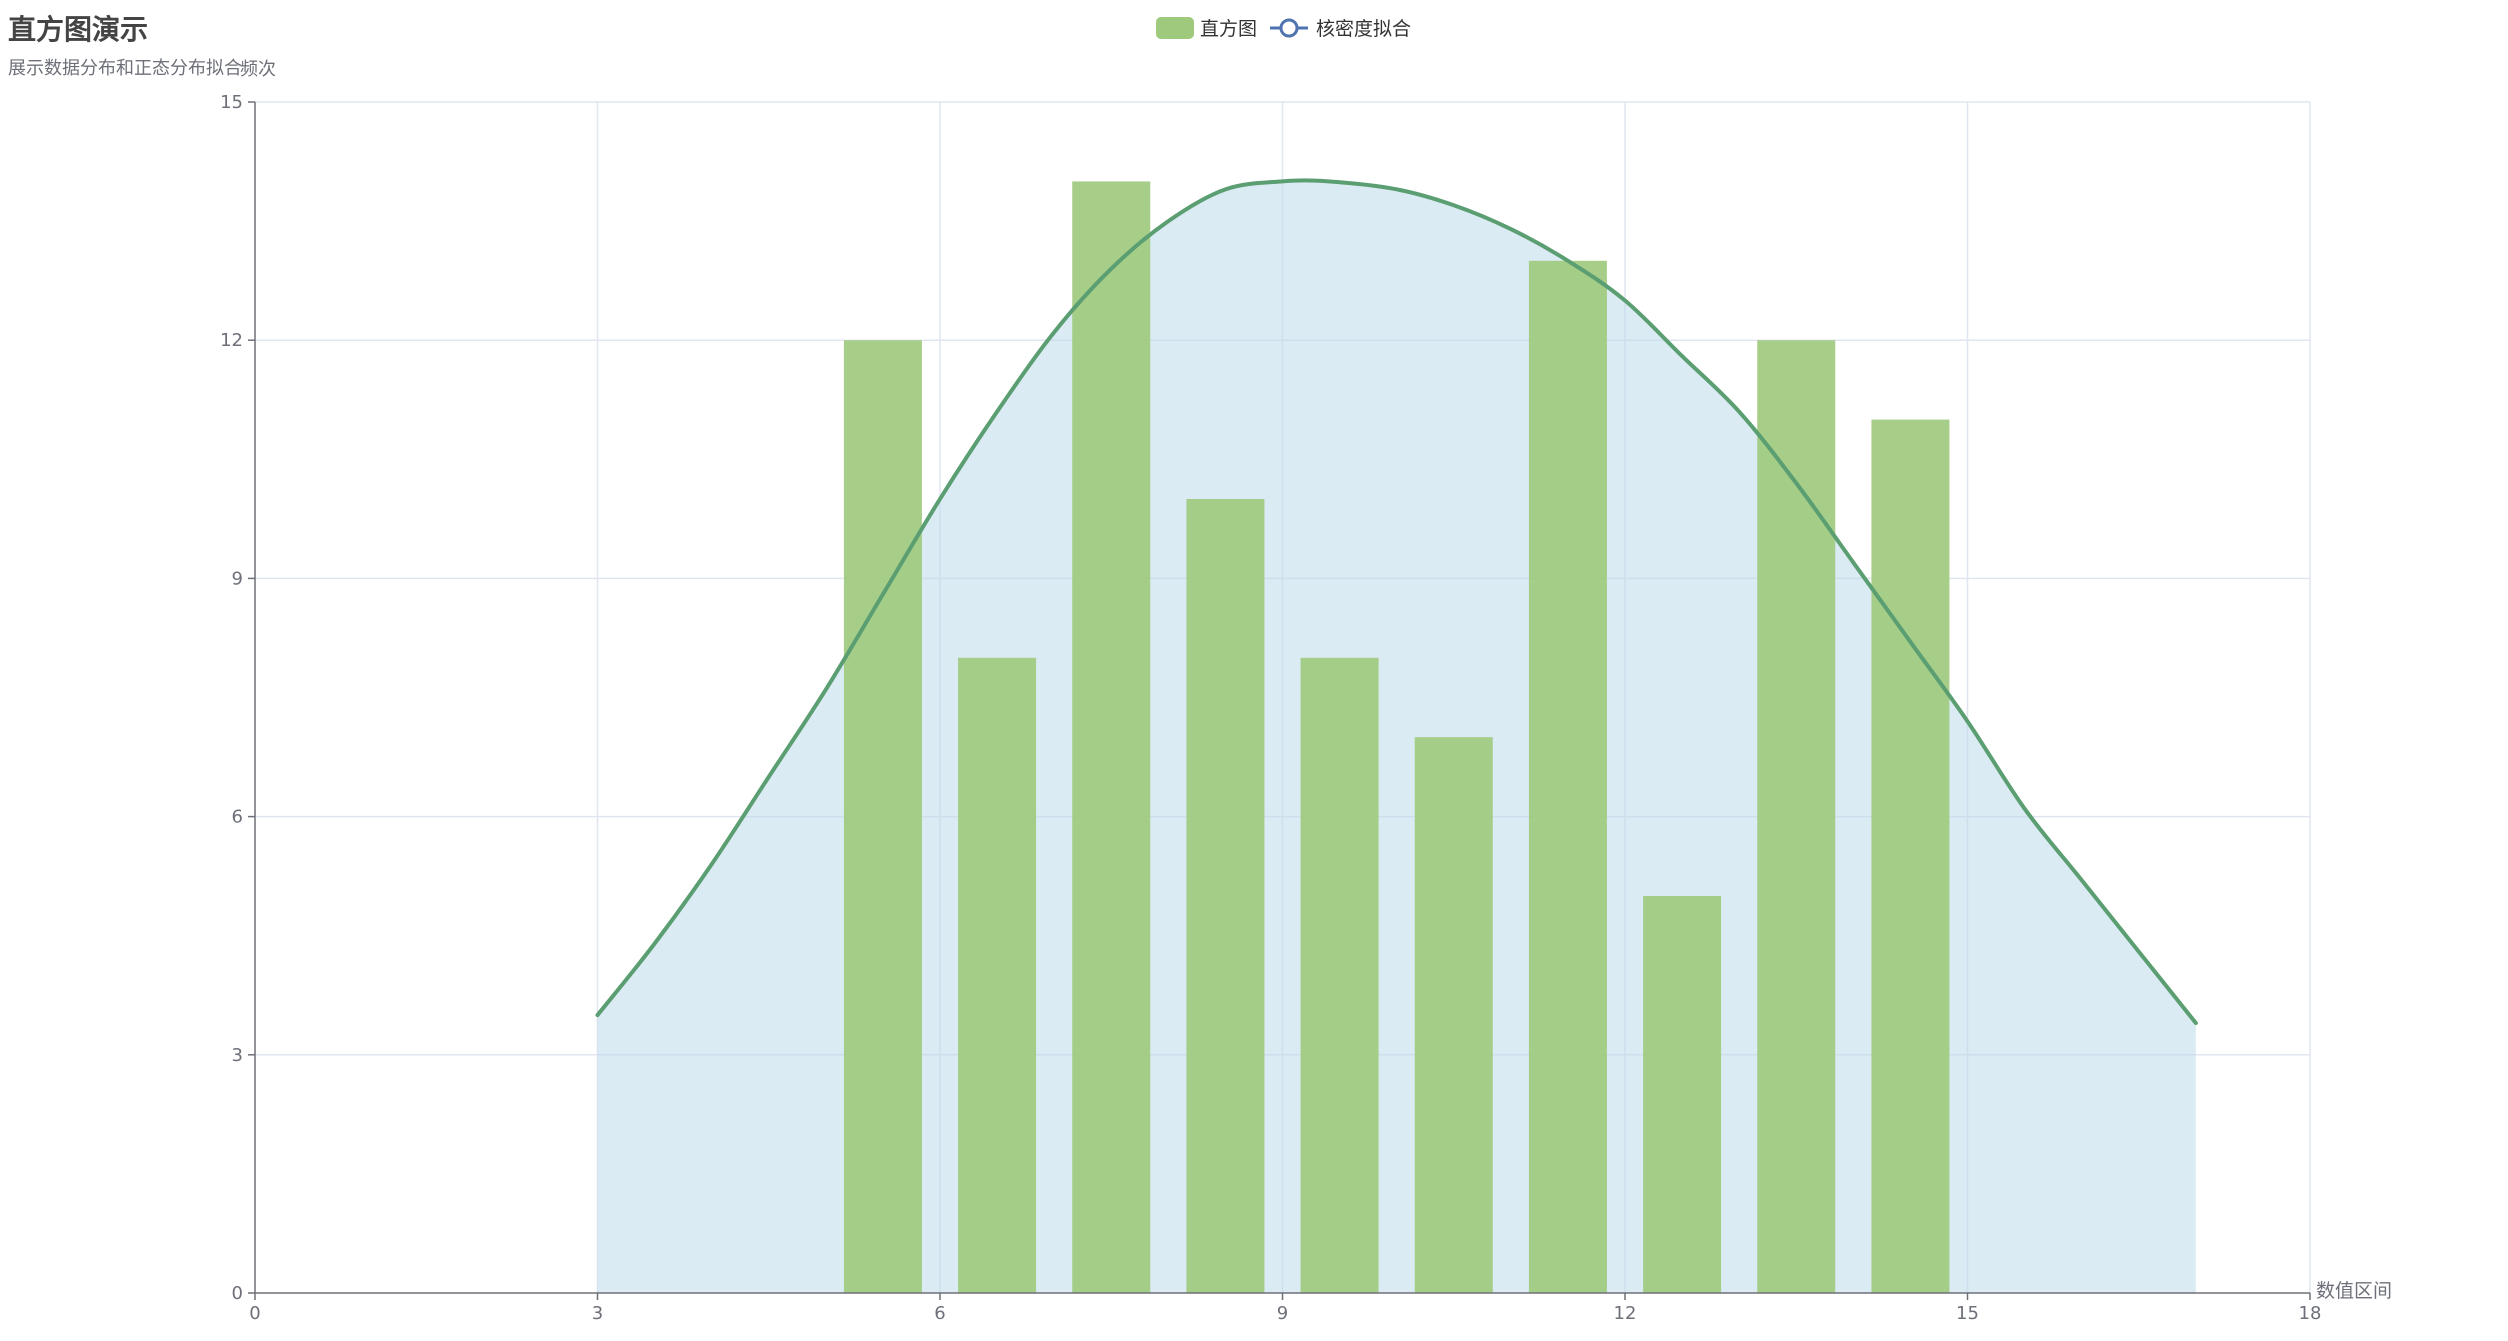 The width and height of the screenshot is (2508, 1341). What do you see at coordinates (125, 68) in the screenshot?
I see `chart-subtitle: 展示数据分布和正态分布拟合` at bounding box center [125, 68].